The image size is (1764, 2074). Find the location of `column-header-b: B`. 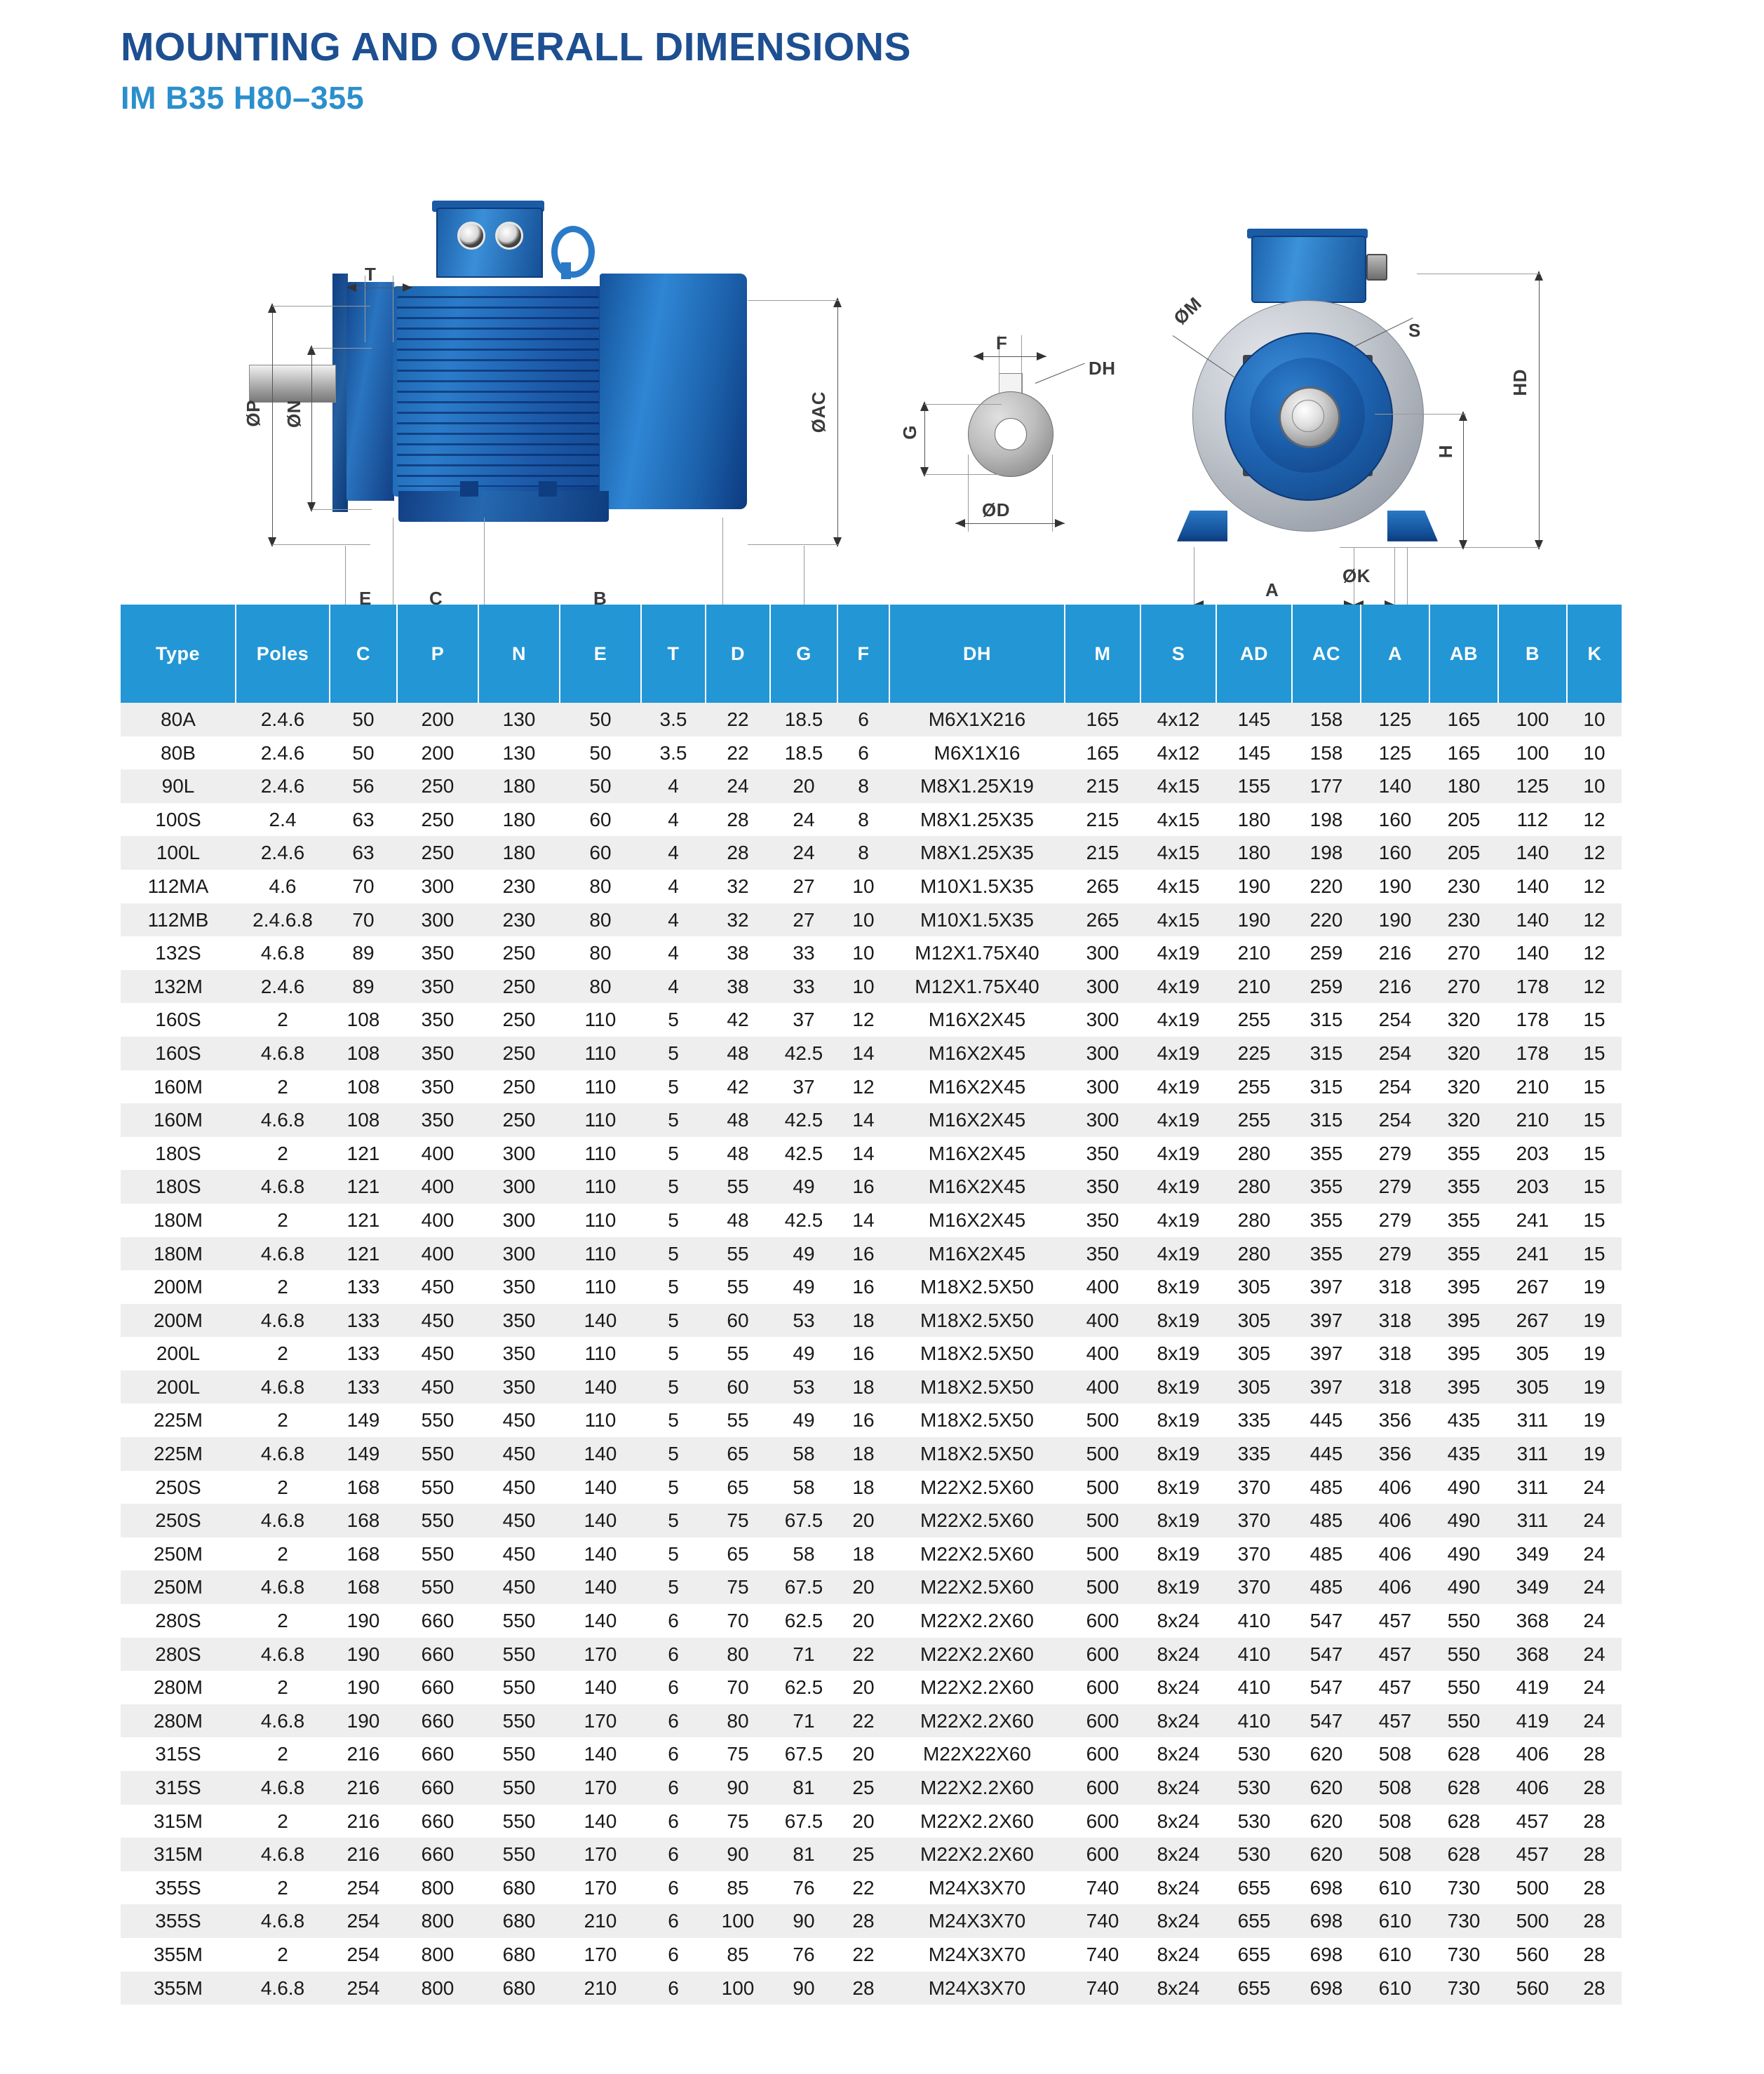

column-header-b: B is located at coordinates (1533, 654).